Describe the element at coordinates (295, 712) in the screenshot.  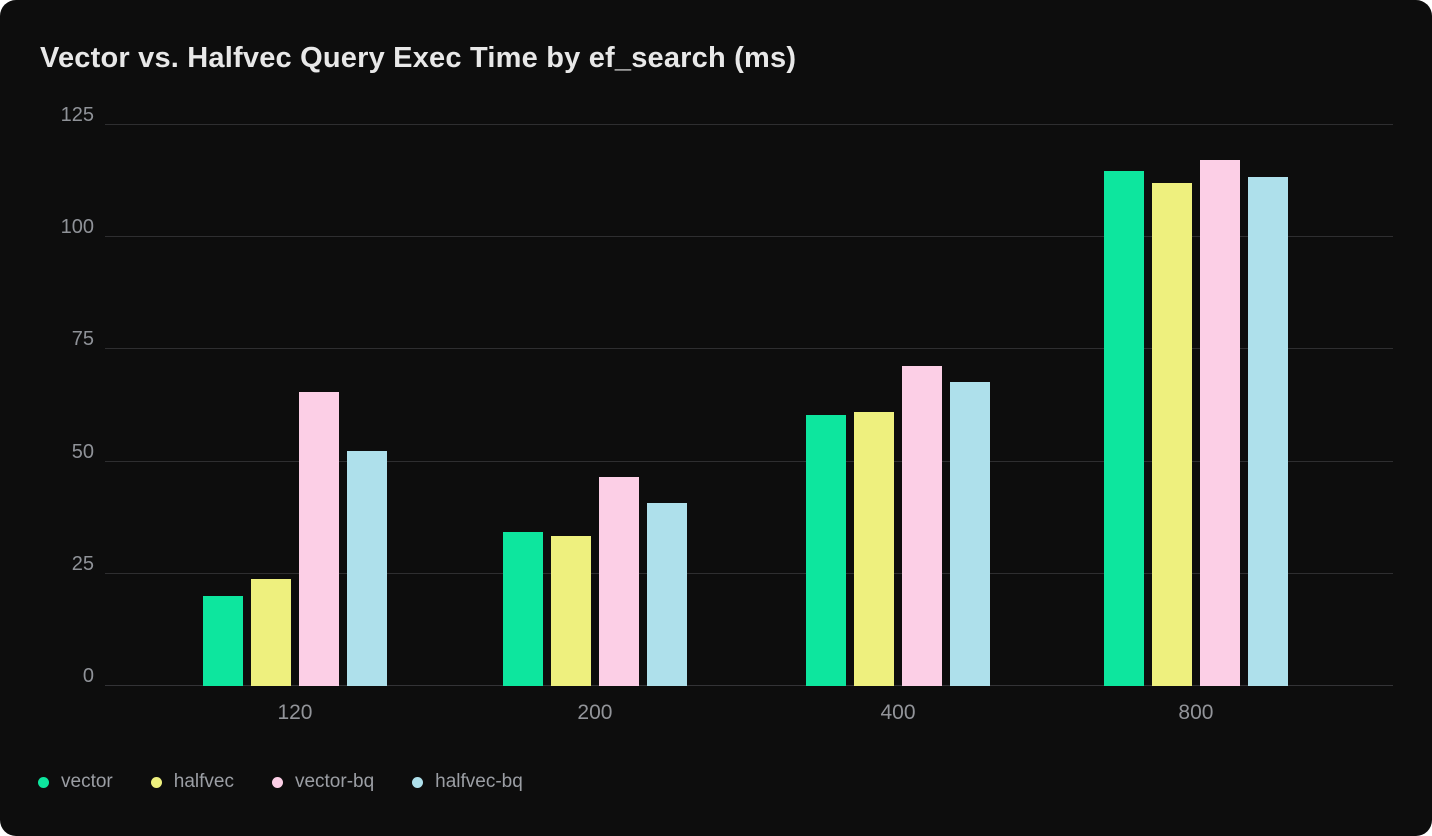
I see `x-tick-label-120: 120` at that location.